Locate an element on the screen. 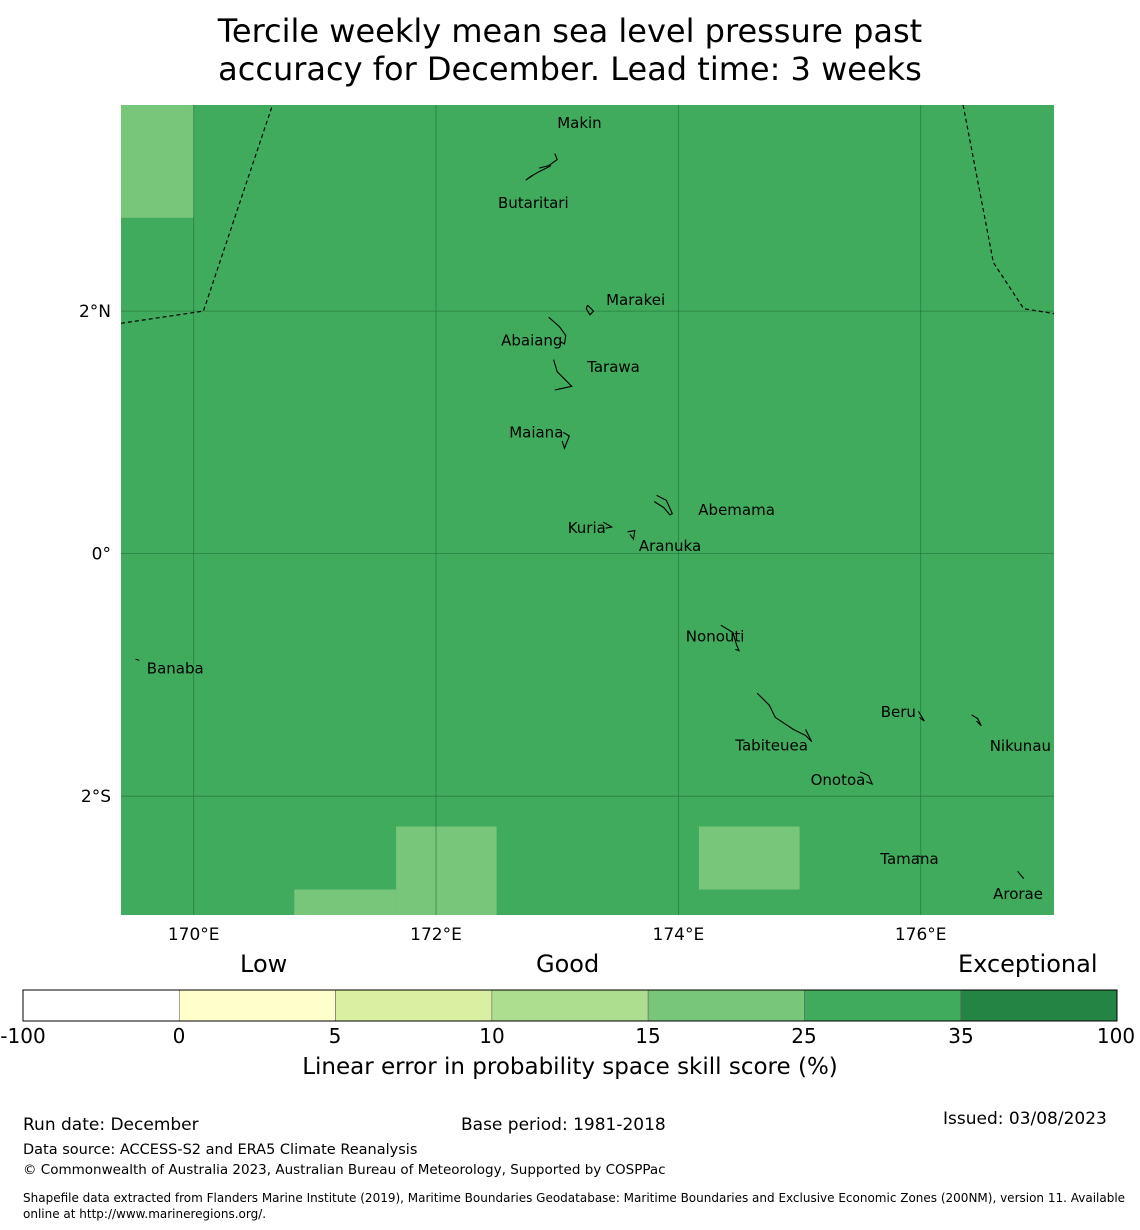 Image resolution: width=1140 pixels, height=1230 pixels. island-outline-maiana is located at coordinates (565, 440).